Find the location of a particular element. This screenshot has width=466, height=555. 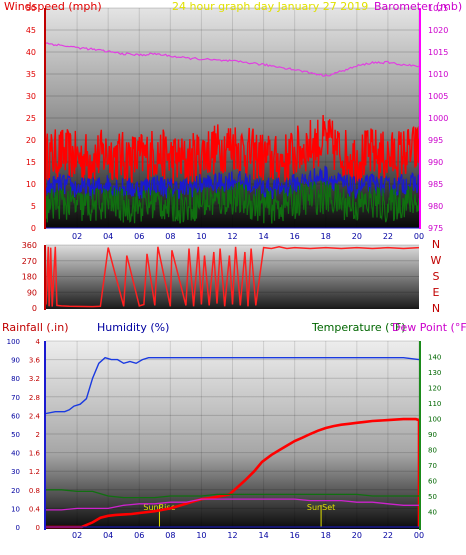

temperature-tick-label: 80 is located at coordinates (432, 451).